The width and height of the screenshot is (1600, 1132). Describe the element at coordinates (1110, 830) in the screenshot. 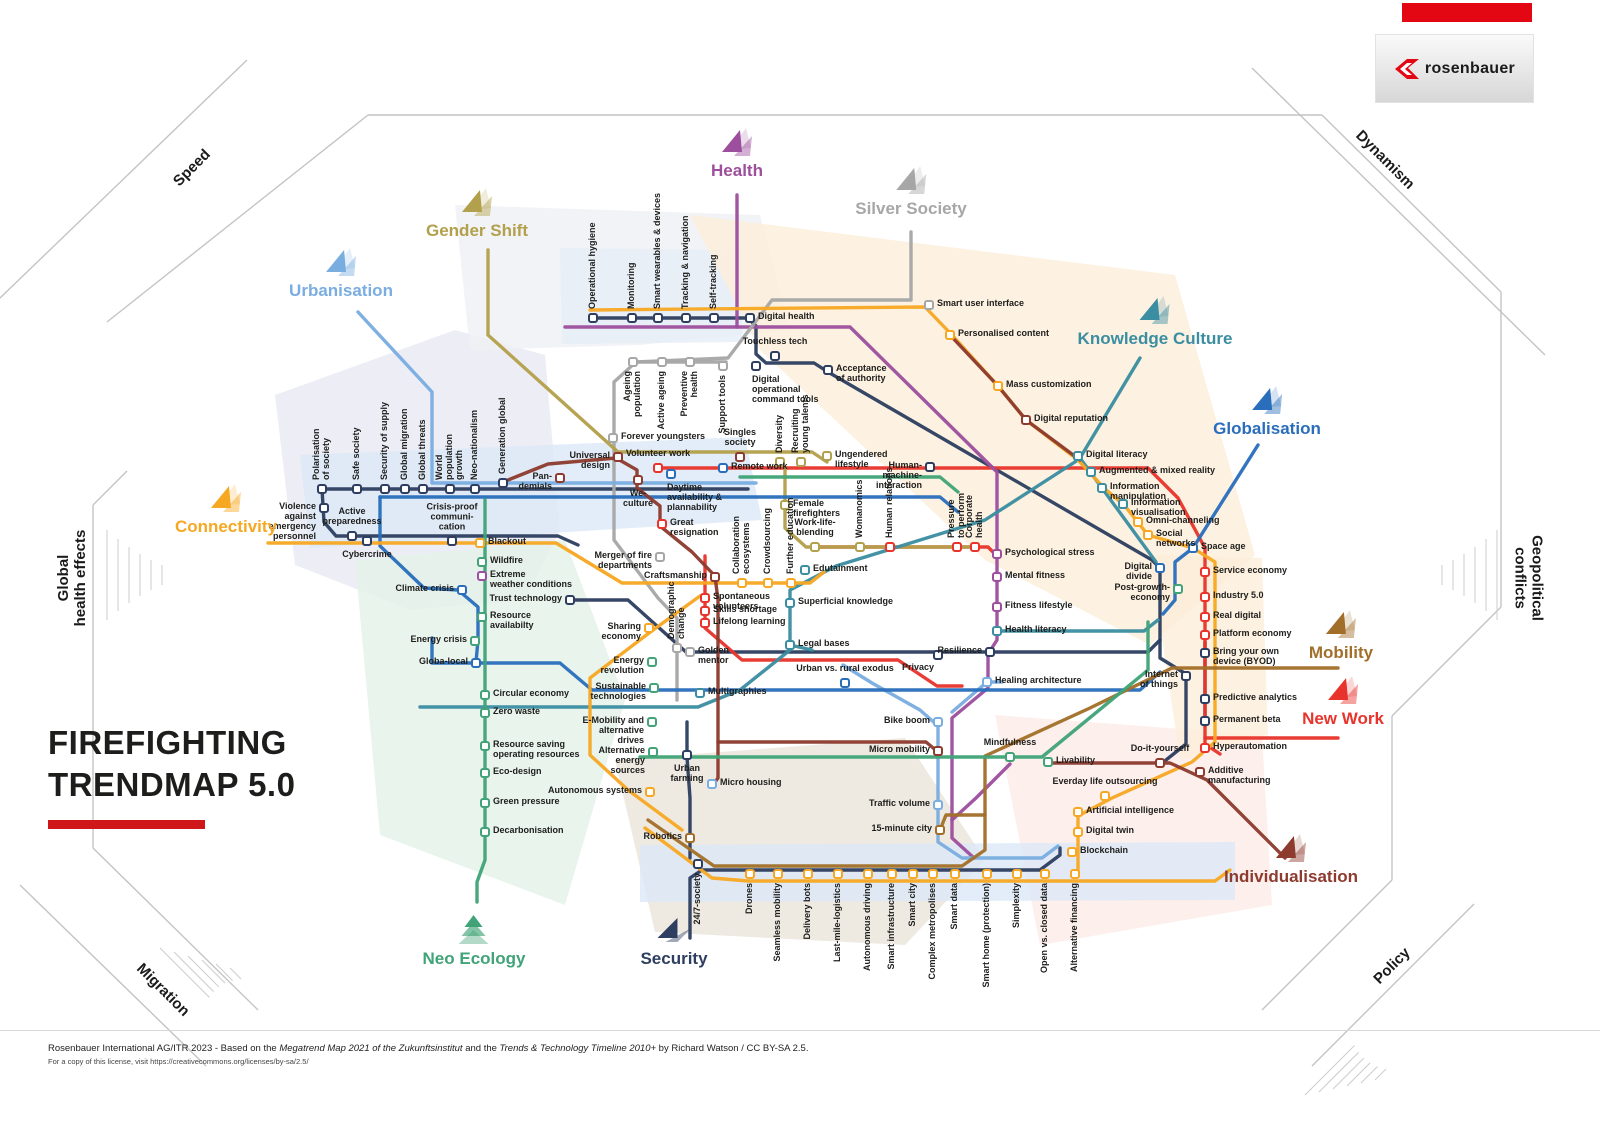

I see `station-label: Digital twin` at that location.